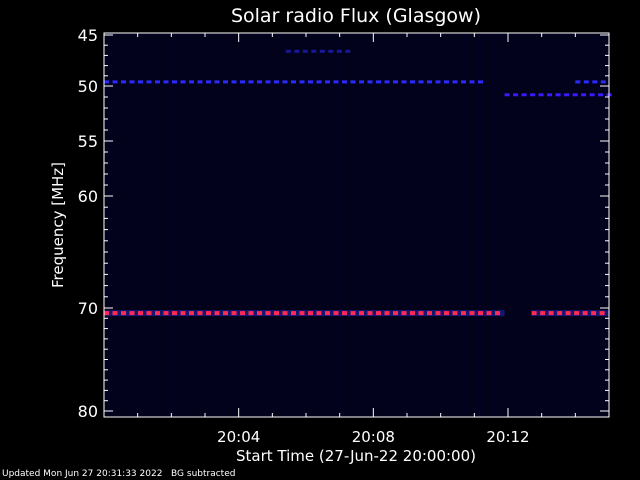 This screenshot has width=640, height=480. What do you see at coordinates (355, 82) in the screenshot?
I see `interference-50MHz` at bounding box center [355, 82].